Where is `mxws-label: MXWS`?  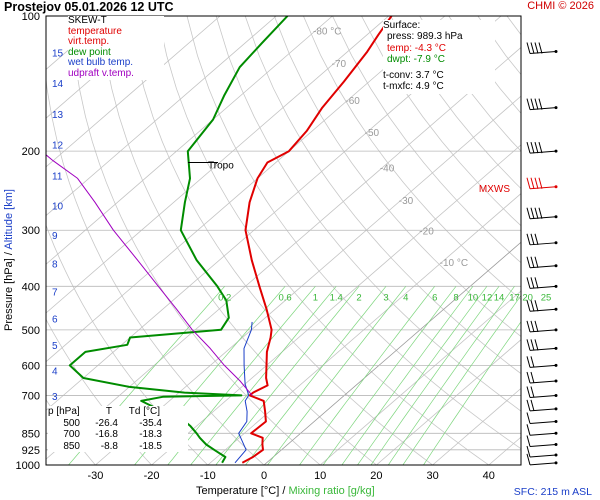
mxws-label: MXWS is located at coordinates (494, 189).